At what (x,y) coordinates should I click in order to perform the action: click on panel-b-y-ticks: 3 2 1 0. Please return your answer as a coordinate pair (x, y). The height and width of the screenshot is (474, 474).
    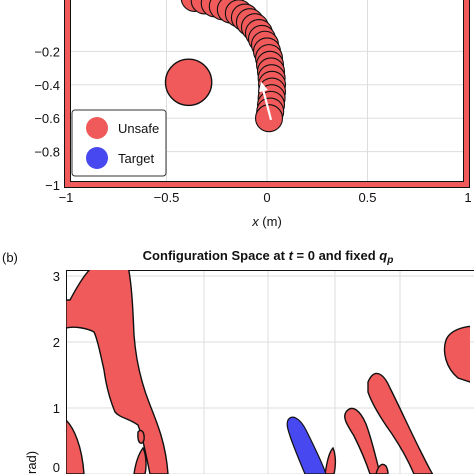
    Looking at the image, I should click on (56, 371).